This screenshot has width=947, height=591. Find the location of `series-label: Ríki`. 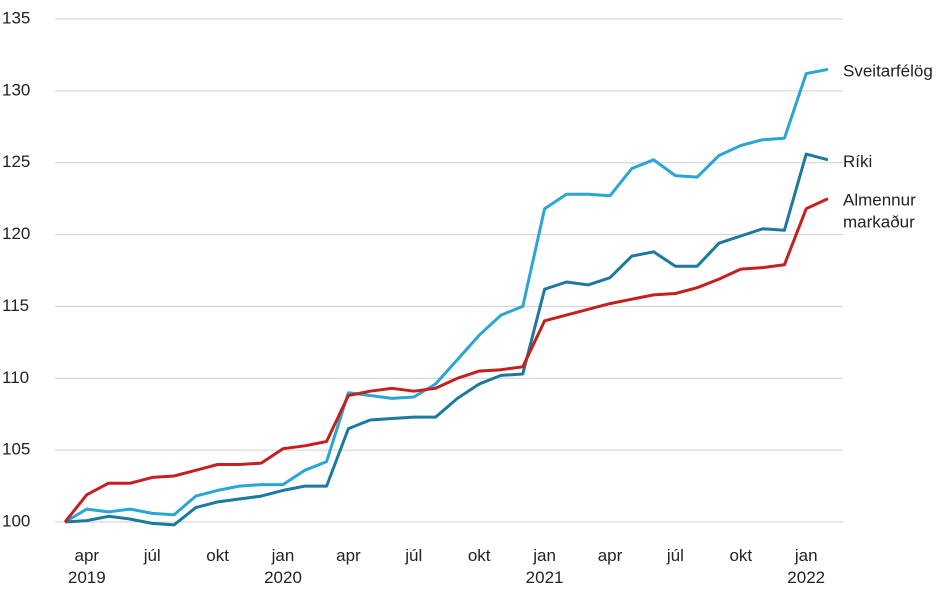

series-label: Ríki is located at coordinates (857, 161).